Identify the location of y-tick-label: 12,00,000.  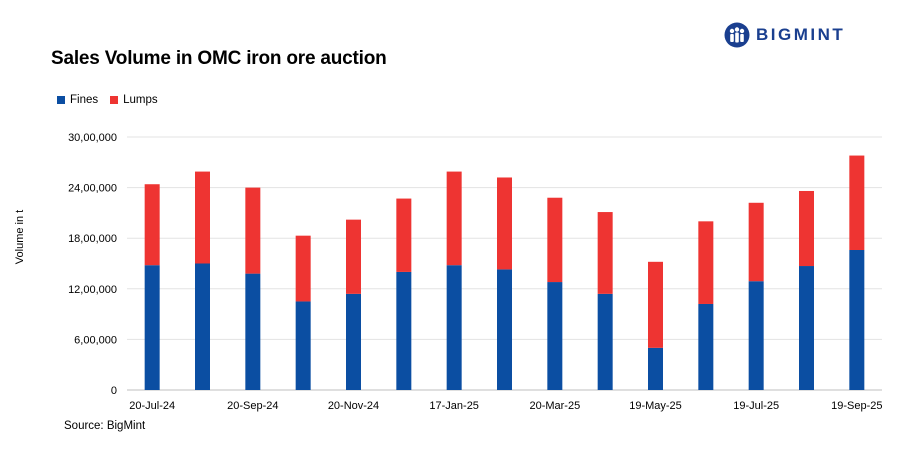
(92, 290).